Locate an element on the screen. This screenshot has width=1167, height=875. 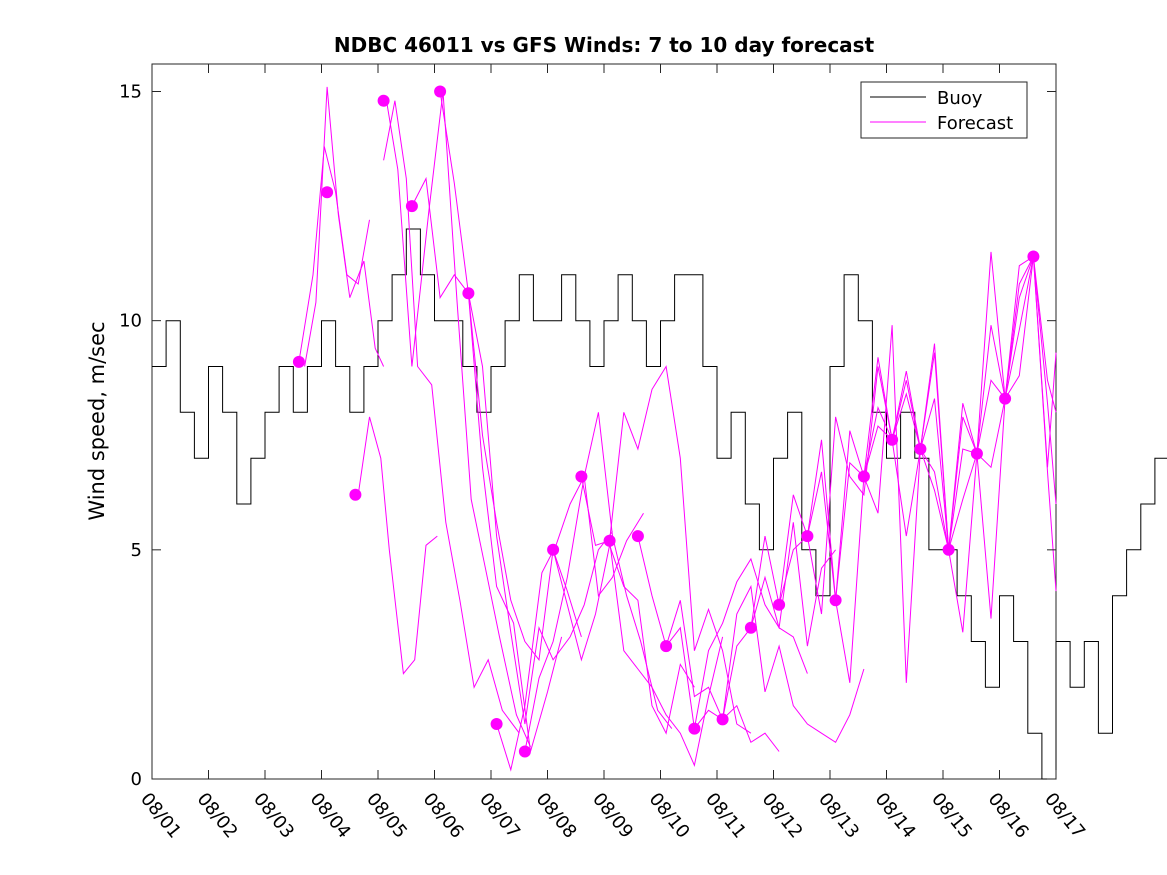
legend-box is located at coordinates (944, 110).